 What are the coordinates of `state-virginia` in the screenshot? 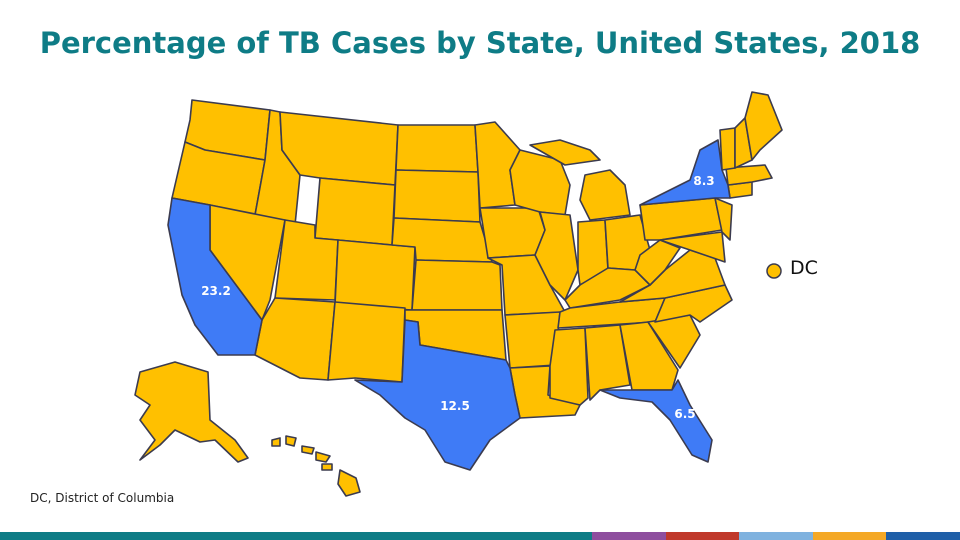 It's located at (672, 276).